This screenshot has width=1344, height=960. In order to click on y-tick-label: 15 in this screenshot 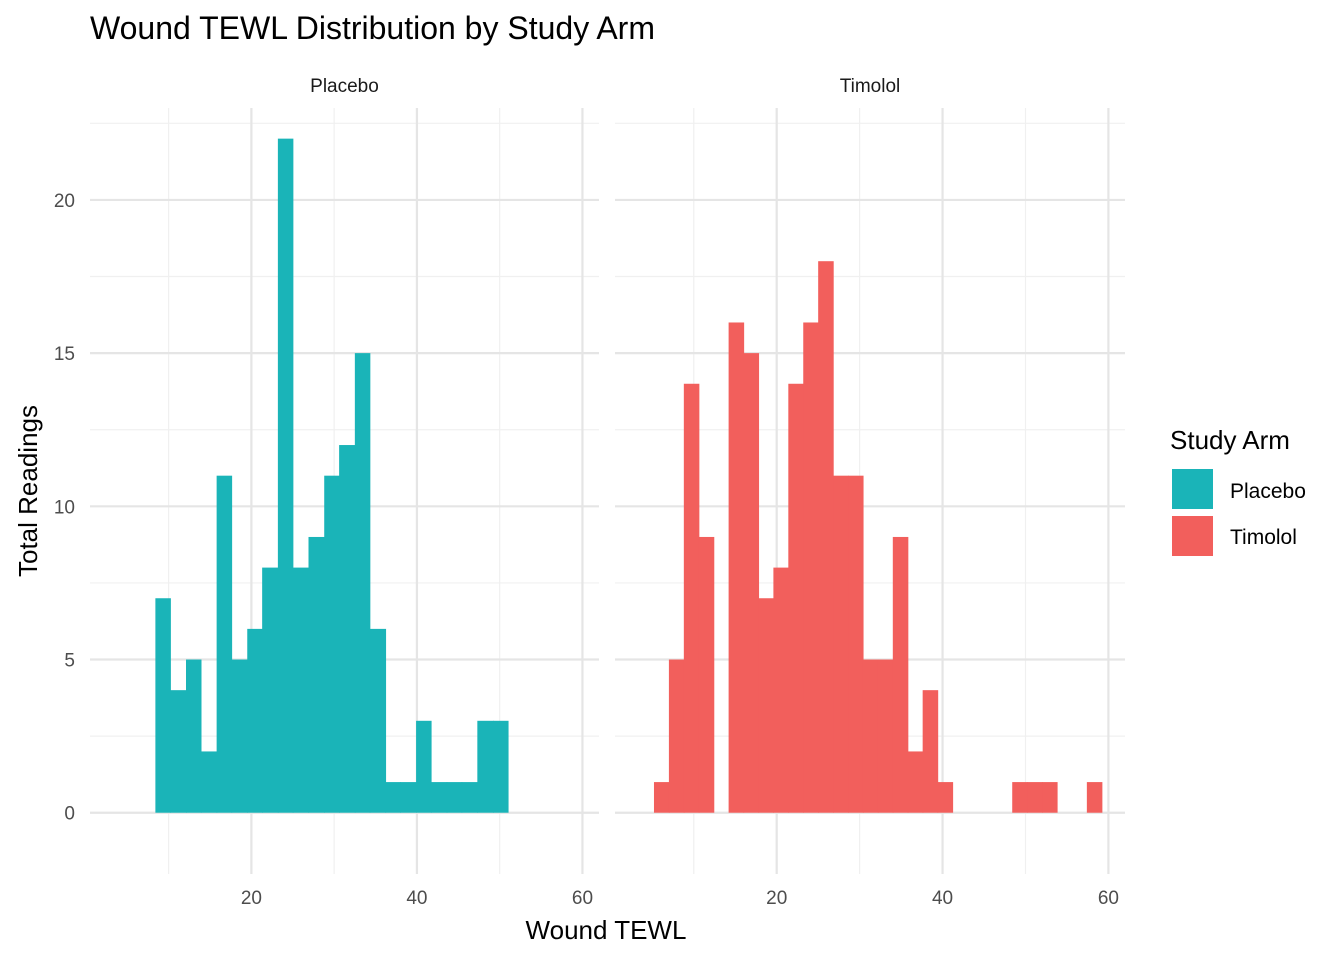, I will do `click(64, 354)`.